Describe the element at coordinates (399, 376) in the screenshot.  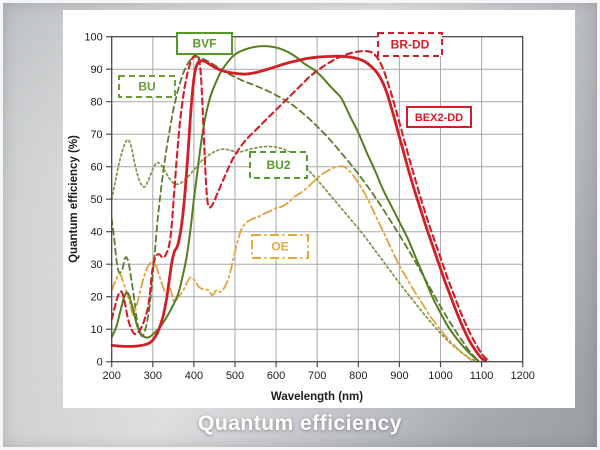
I see `x-tick-label: 900` at that location.